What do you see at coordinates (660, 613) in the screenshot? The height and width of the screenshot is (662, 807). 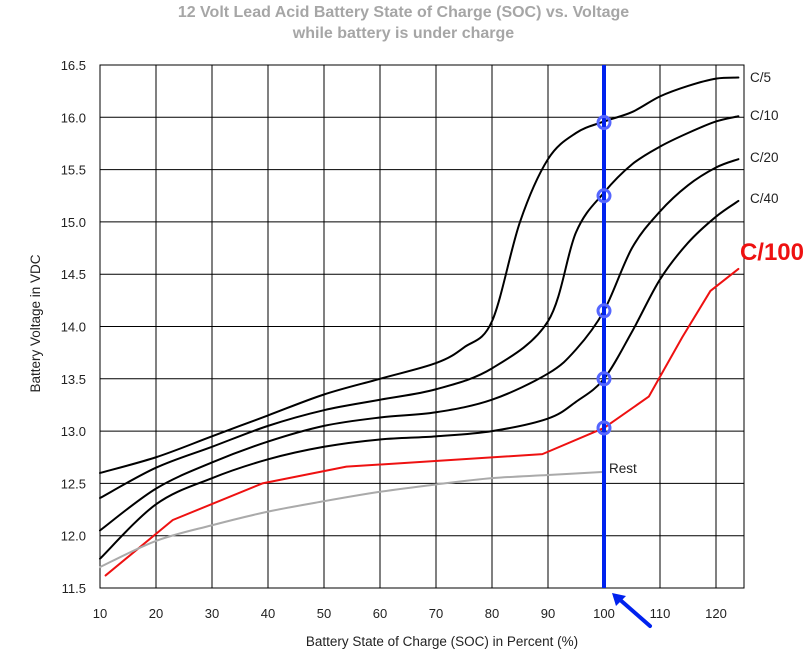 I see `x-tick-label: 110` at bounding box center [660, 613].